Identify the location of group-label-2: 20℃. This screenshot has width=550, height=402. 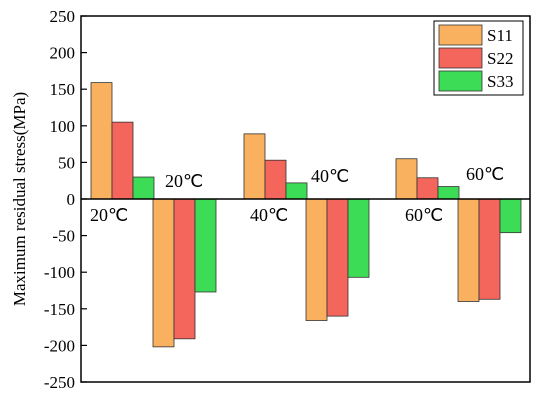
(184, 181).